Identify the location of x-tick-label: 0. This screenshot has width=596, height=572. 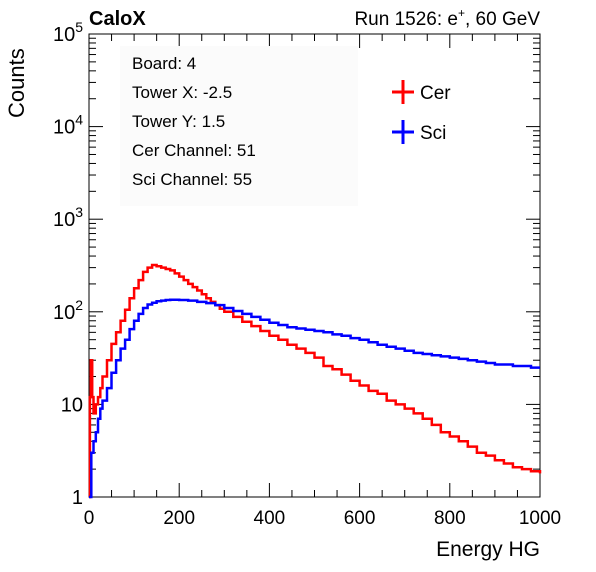
(89, 518).